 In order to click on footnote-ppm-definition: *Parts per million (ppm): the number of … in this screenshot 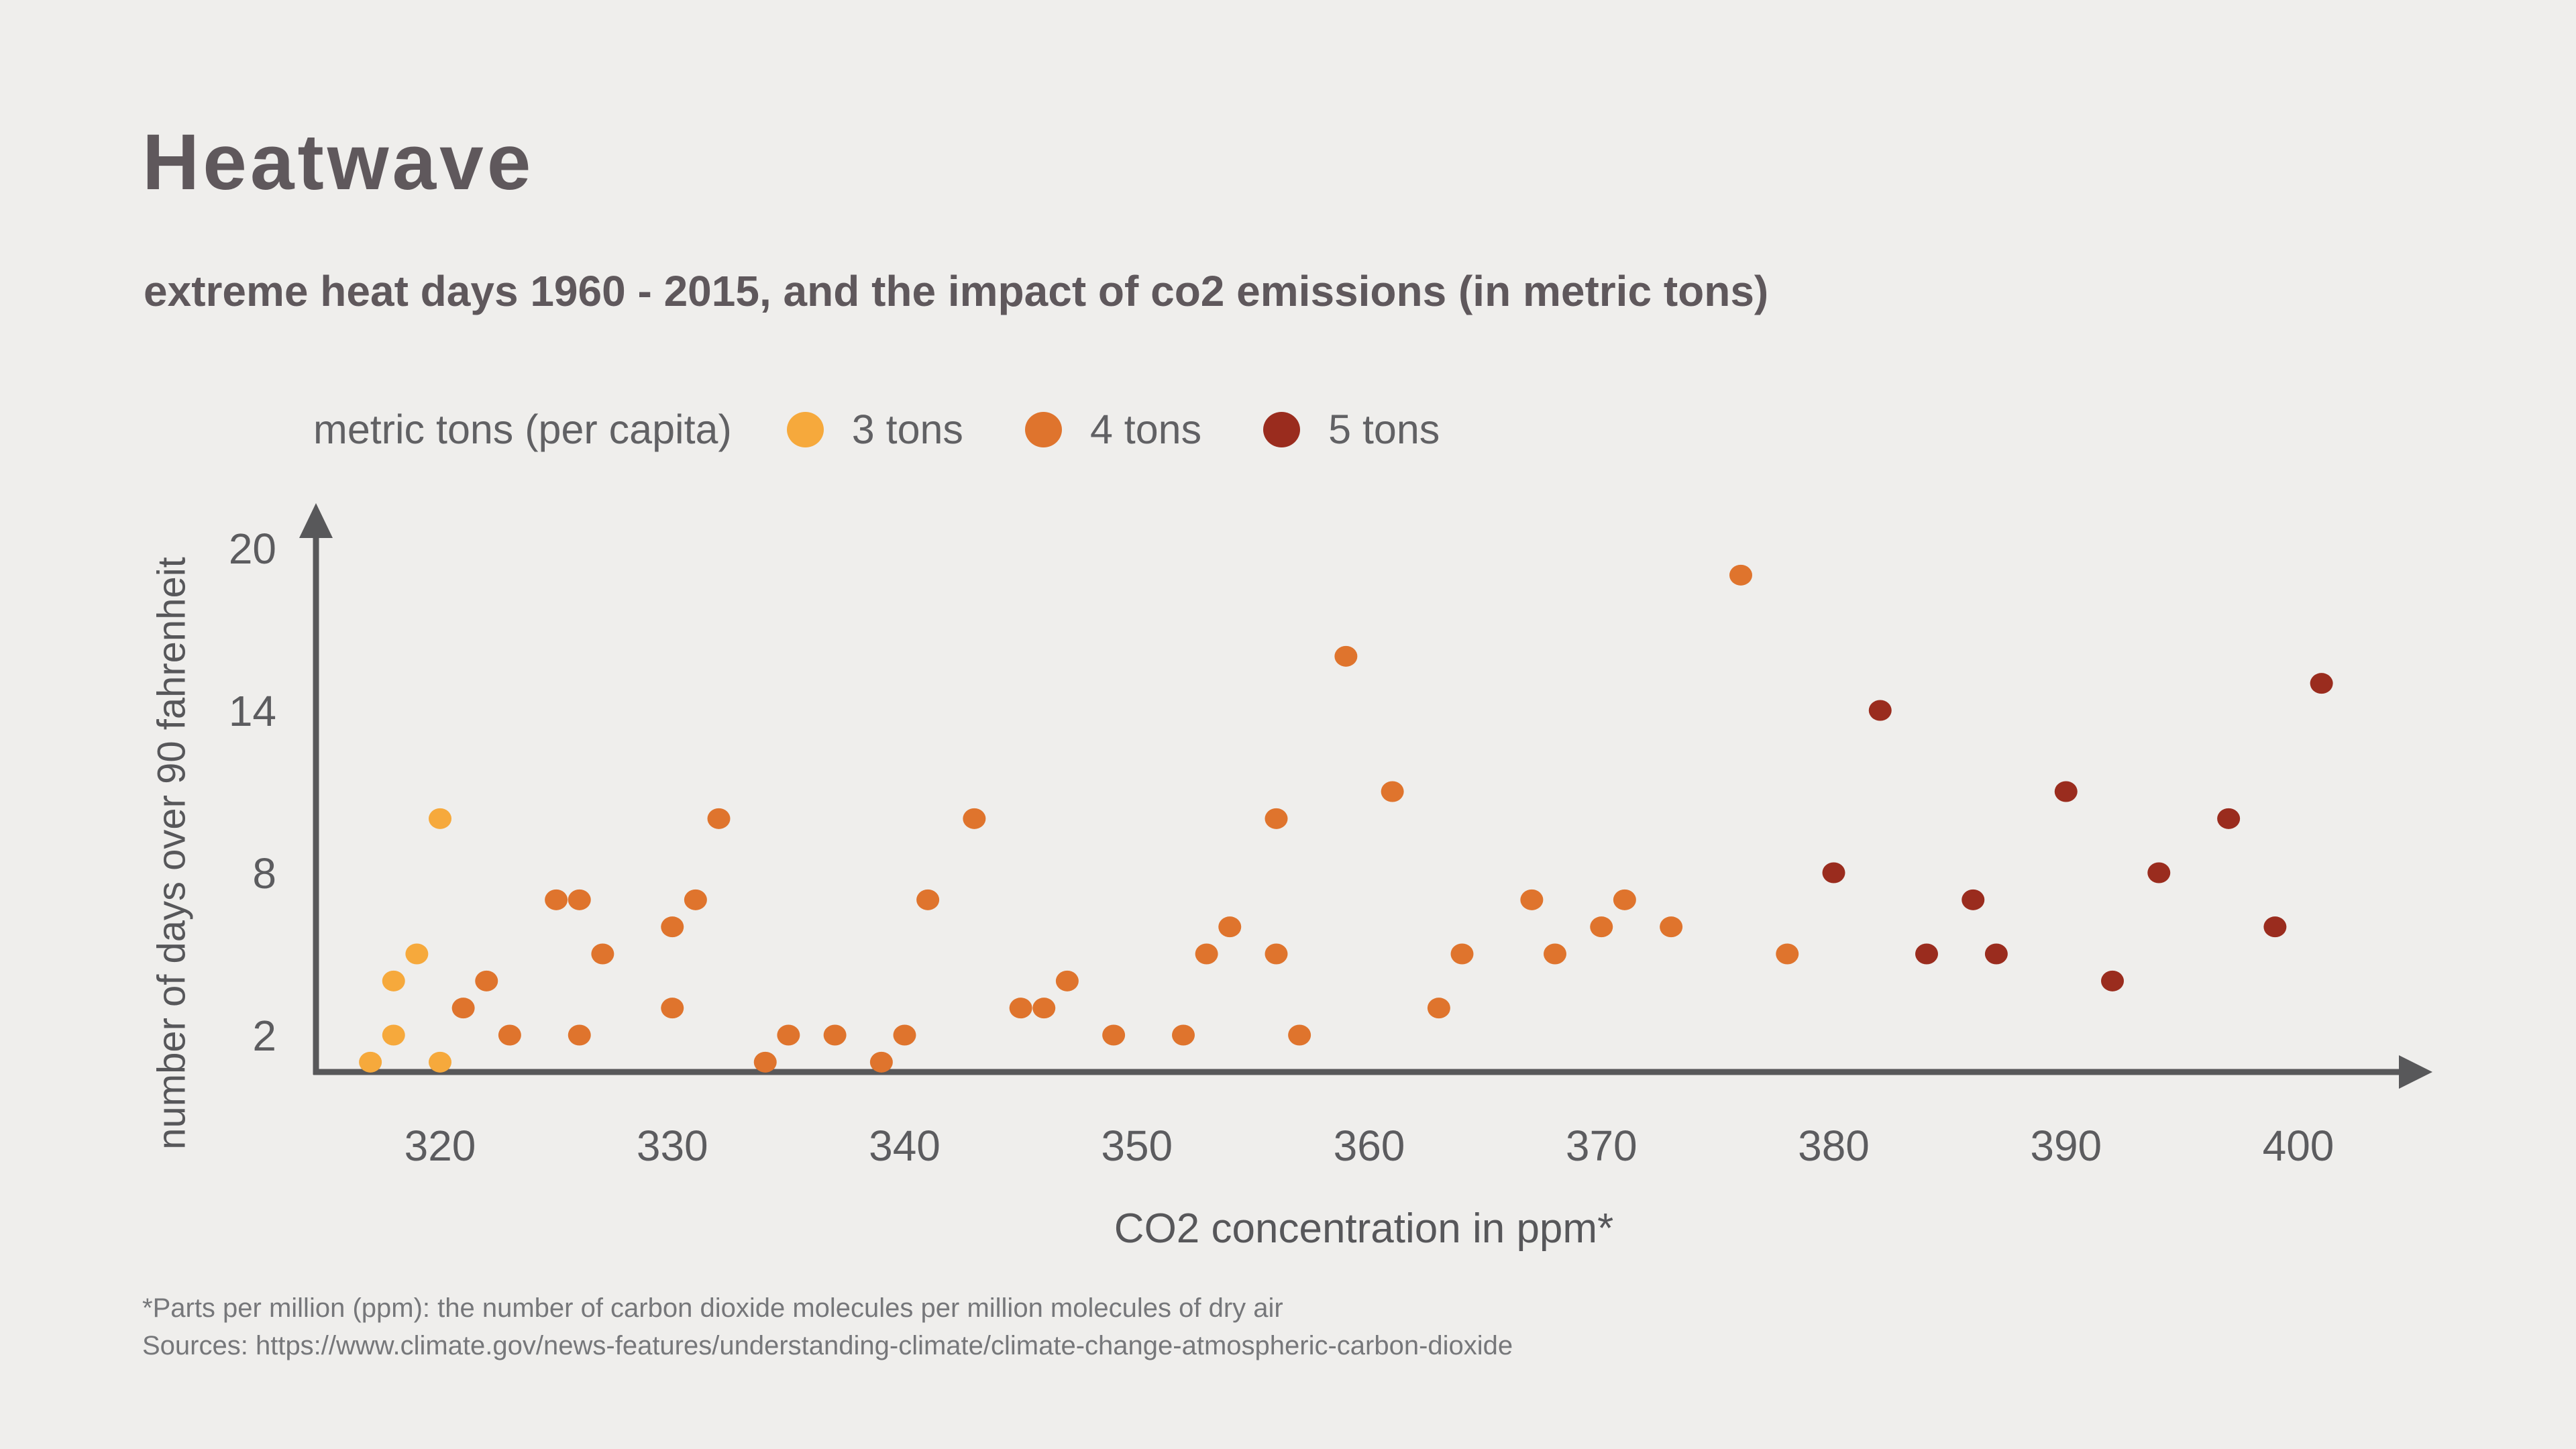, I will do `click(712, 1308)`.